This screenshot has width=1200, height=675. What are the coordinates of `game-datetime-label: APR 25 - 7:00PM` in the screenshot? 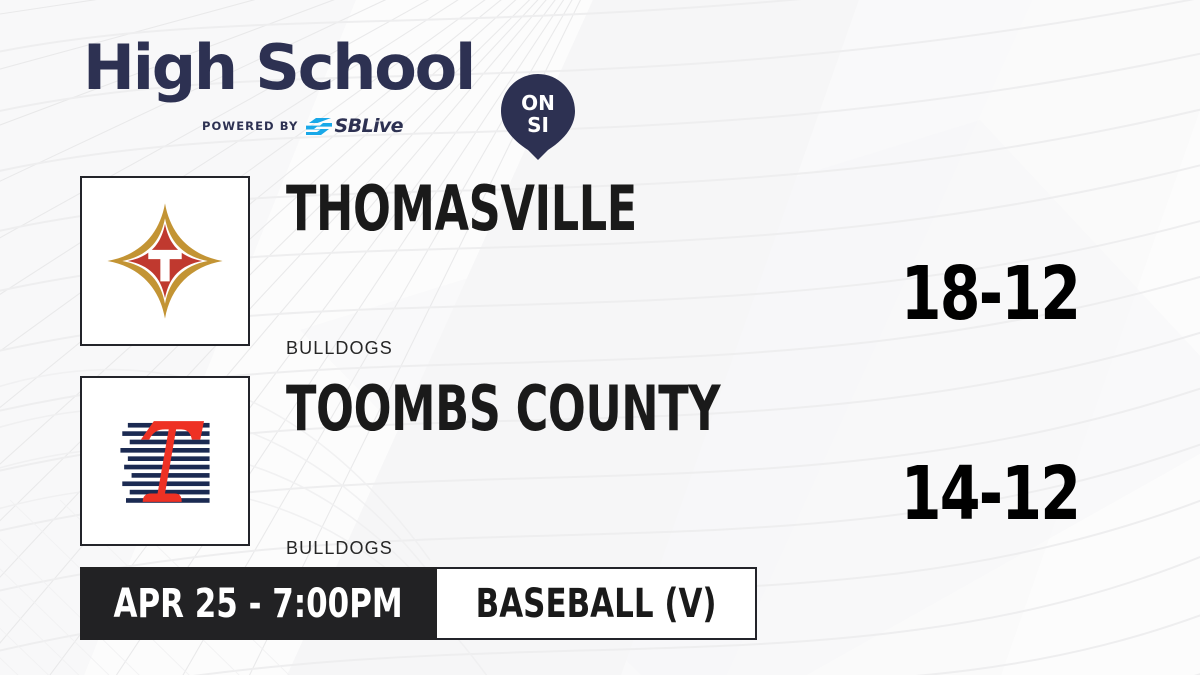 It's located at (258, 603).